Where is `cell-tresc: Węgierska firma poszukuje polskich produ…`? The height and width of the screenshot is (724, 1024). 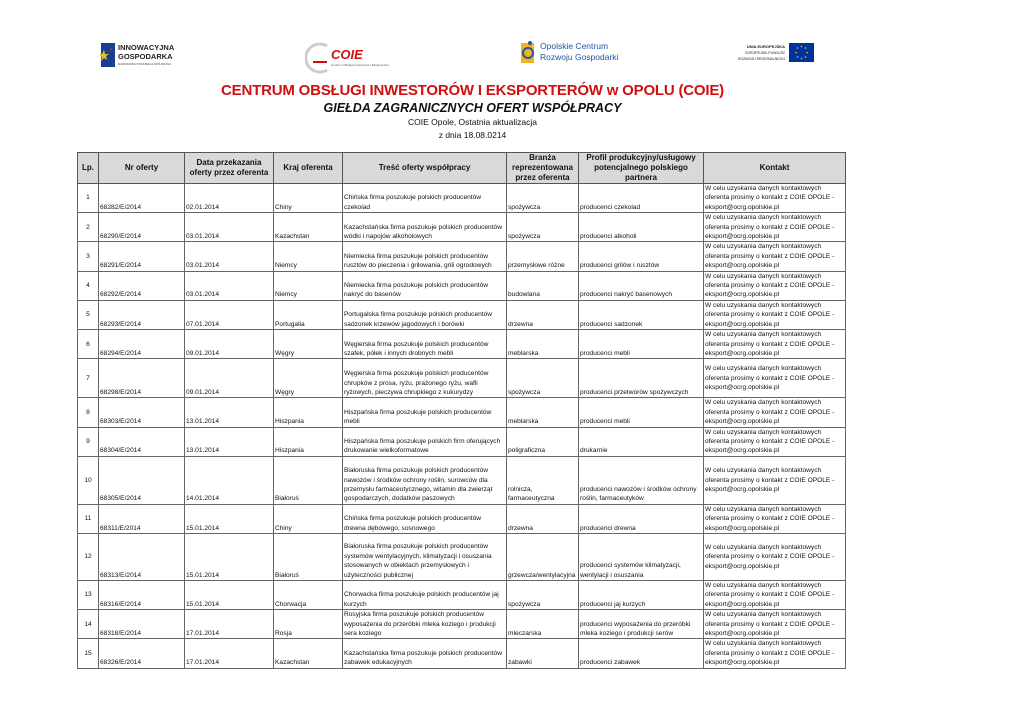 cell-tresc: Węgierska firma poszukuje polskich produ… is located at coordinates (424, 344).